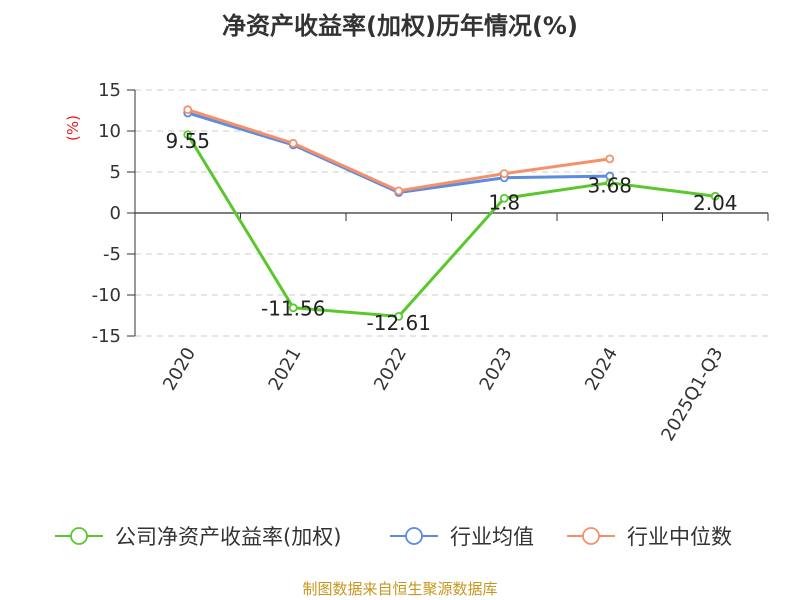 This screenshot has width=800, height=600. Describe the element at coordinates (495, 369) in the screenshot. I see `x-tick-label: 2023` at that location.